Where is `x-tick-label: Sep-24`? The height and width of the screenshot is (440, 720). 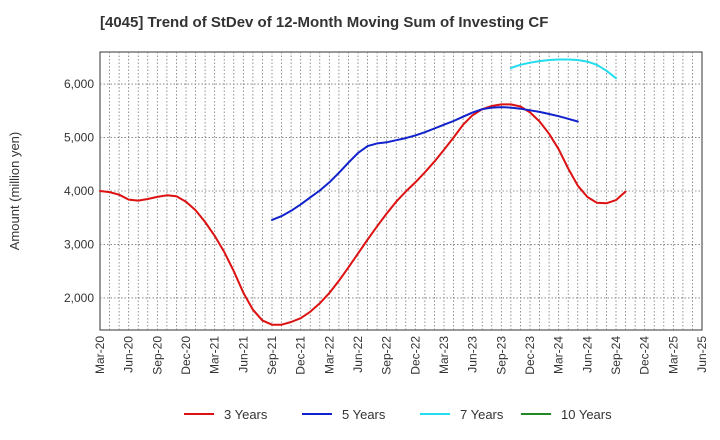 x-tick-label: Sep-24 is located at coordinates (616, 355).